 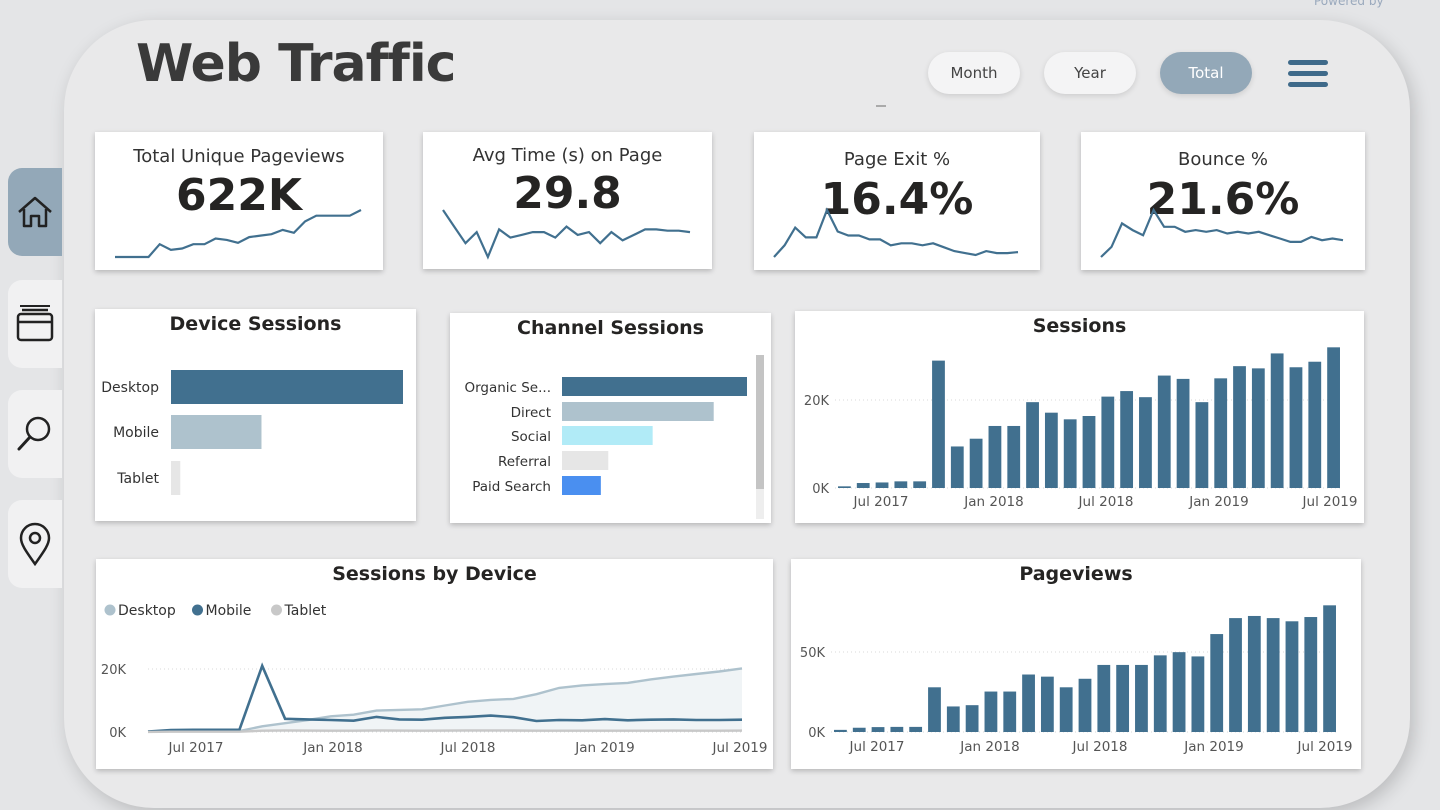 I want to click on y-tick-label: 50K, so click(x=813, y=653).